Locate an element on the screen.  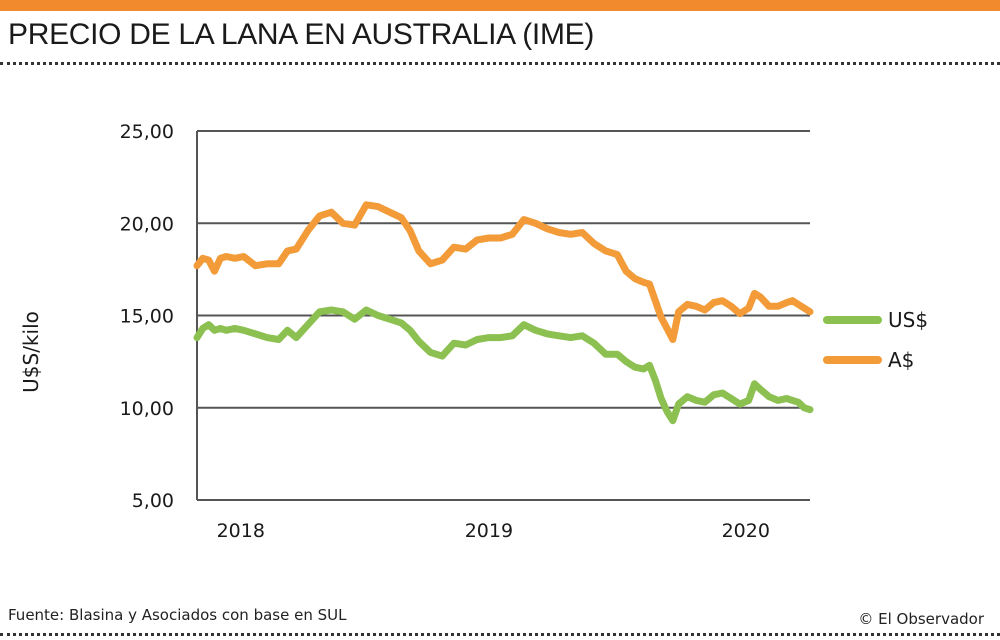
legend-label-usd: US$ is located at coordinates (908, 320).